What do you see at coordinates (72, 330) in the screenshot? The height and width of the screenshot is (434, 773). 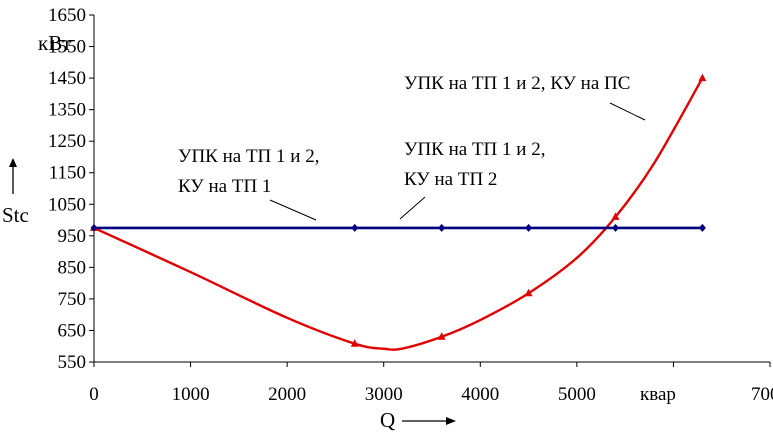 I see `y-tick-label: 650` at bounding box center [72, 330].